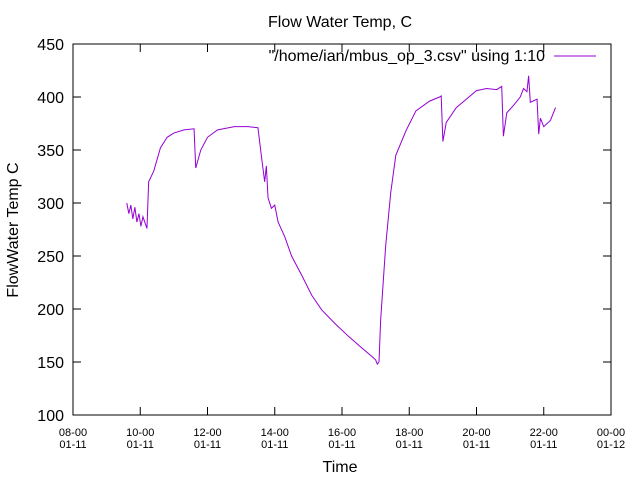 The height and width of the screenshot is (480, 640). Describe the element at coordinates (543, 439) in the screenshot. I see `x-tick-label: 22-00 01-11` at that location.